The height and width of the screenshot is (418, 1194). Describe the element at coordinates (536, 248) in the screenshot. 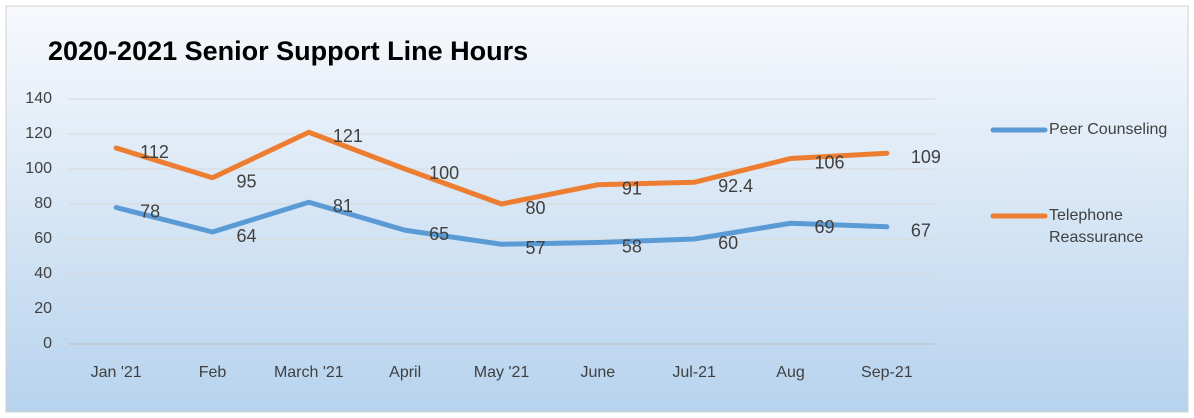

I see `data-label: 57` at that location.